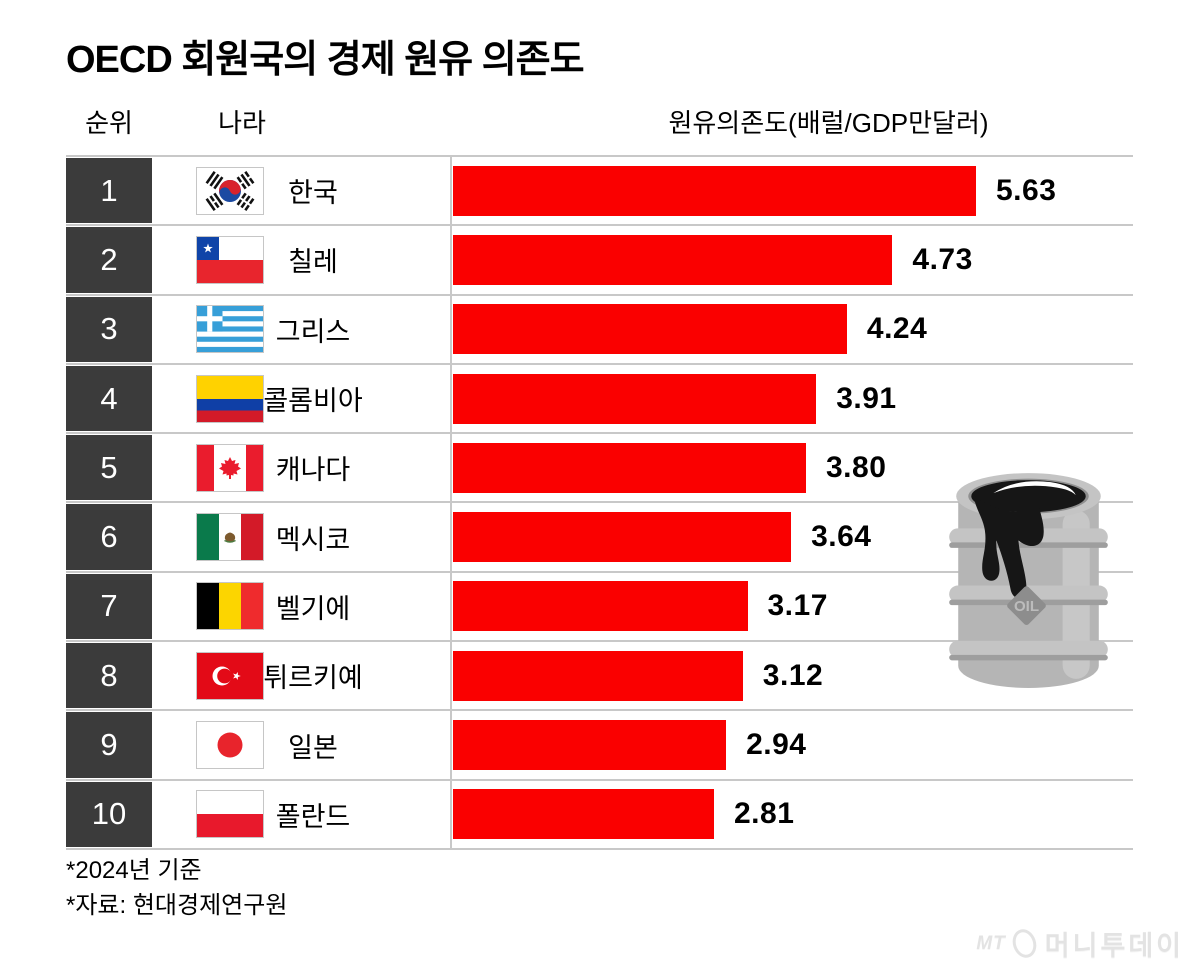  I want to click on flag-icon-colombia, so click(230, 398).